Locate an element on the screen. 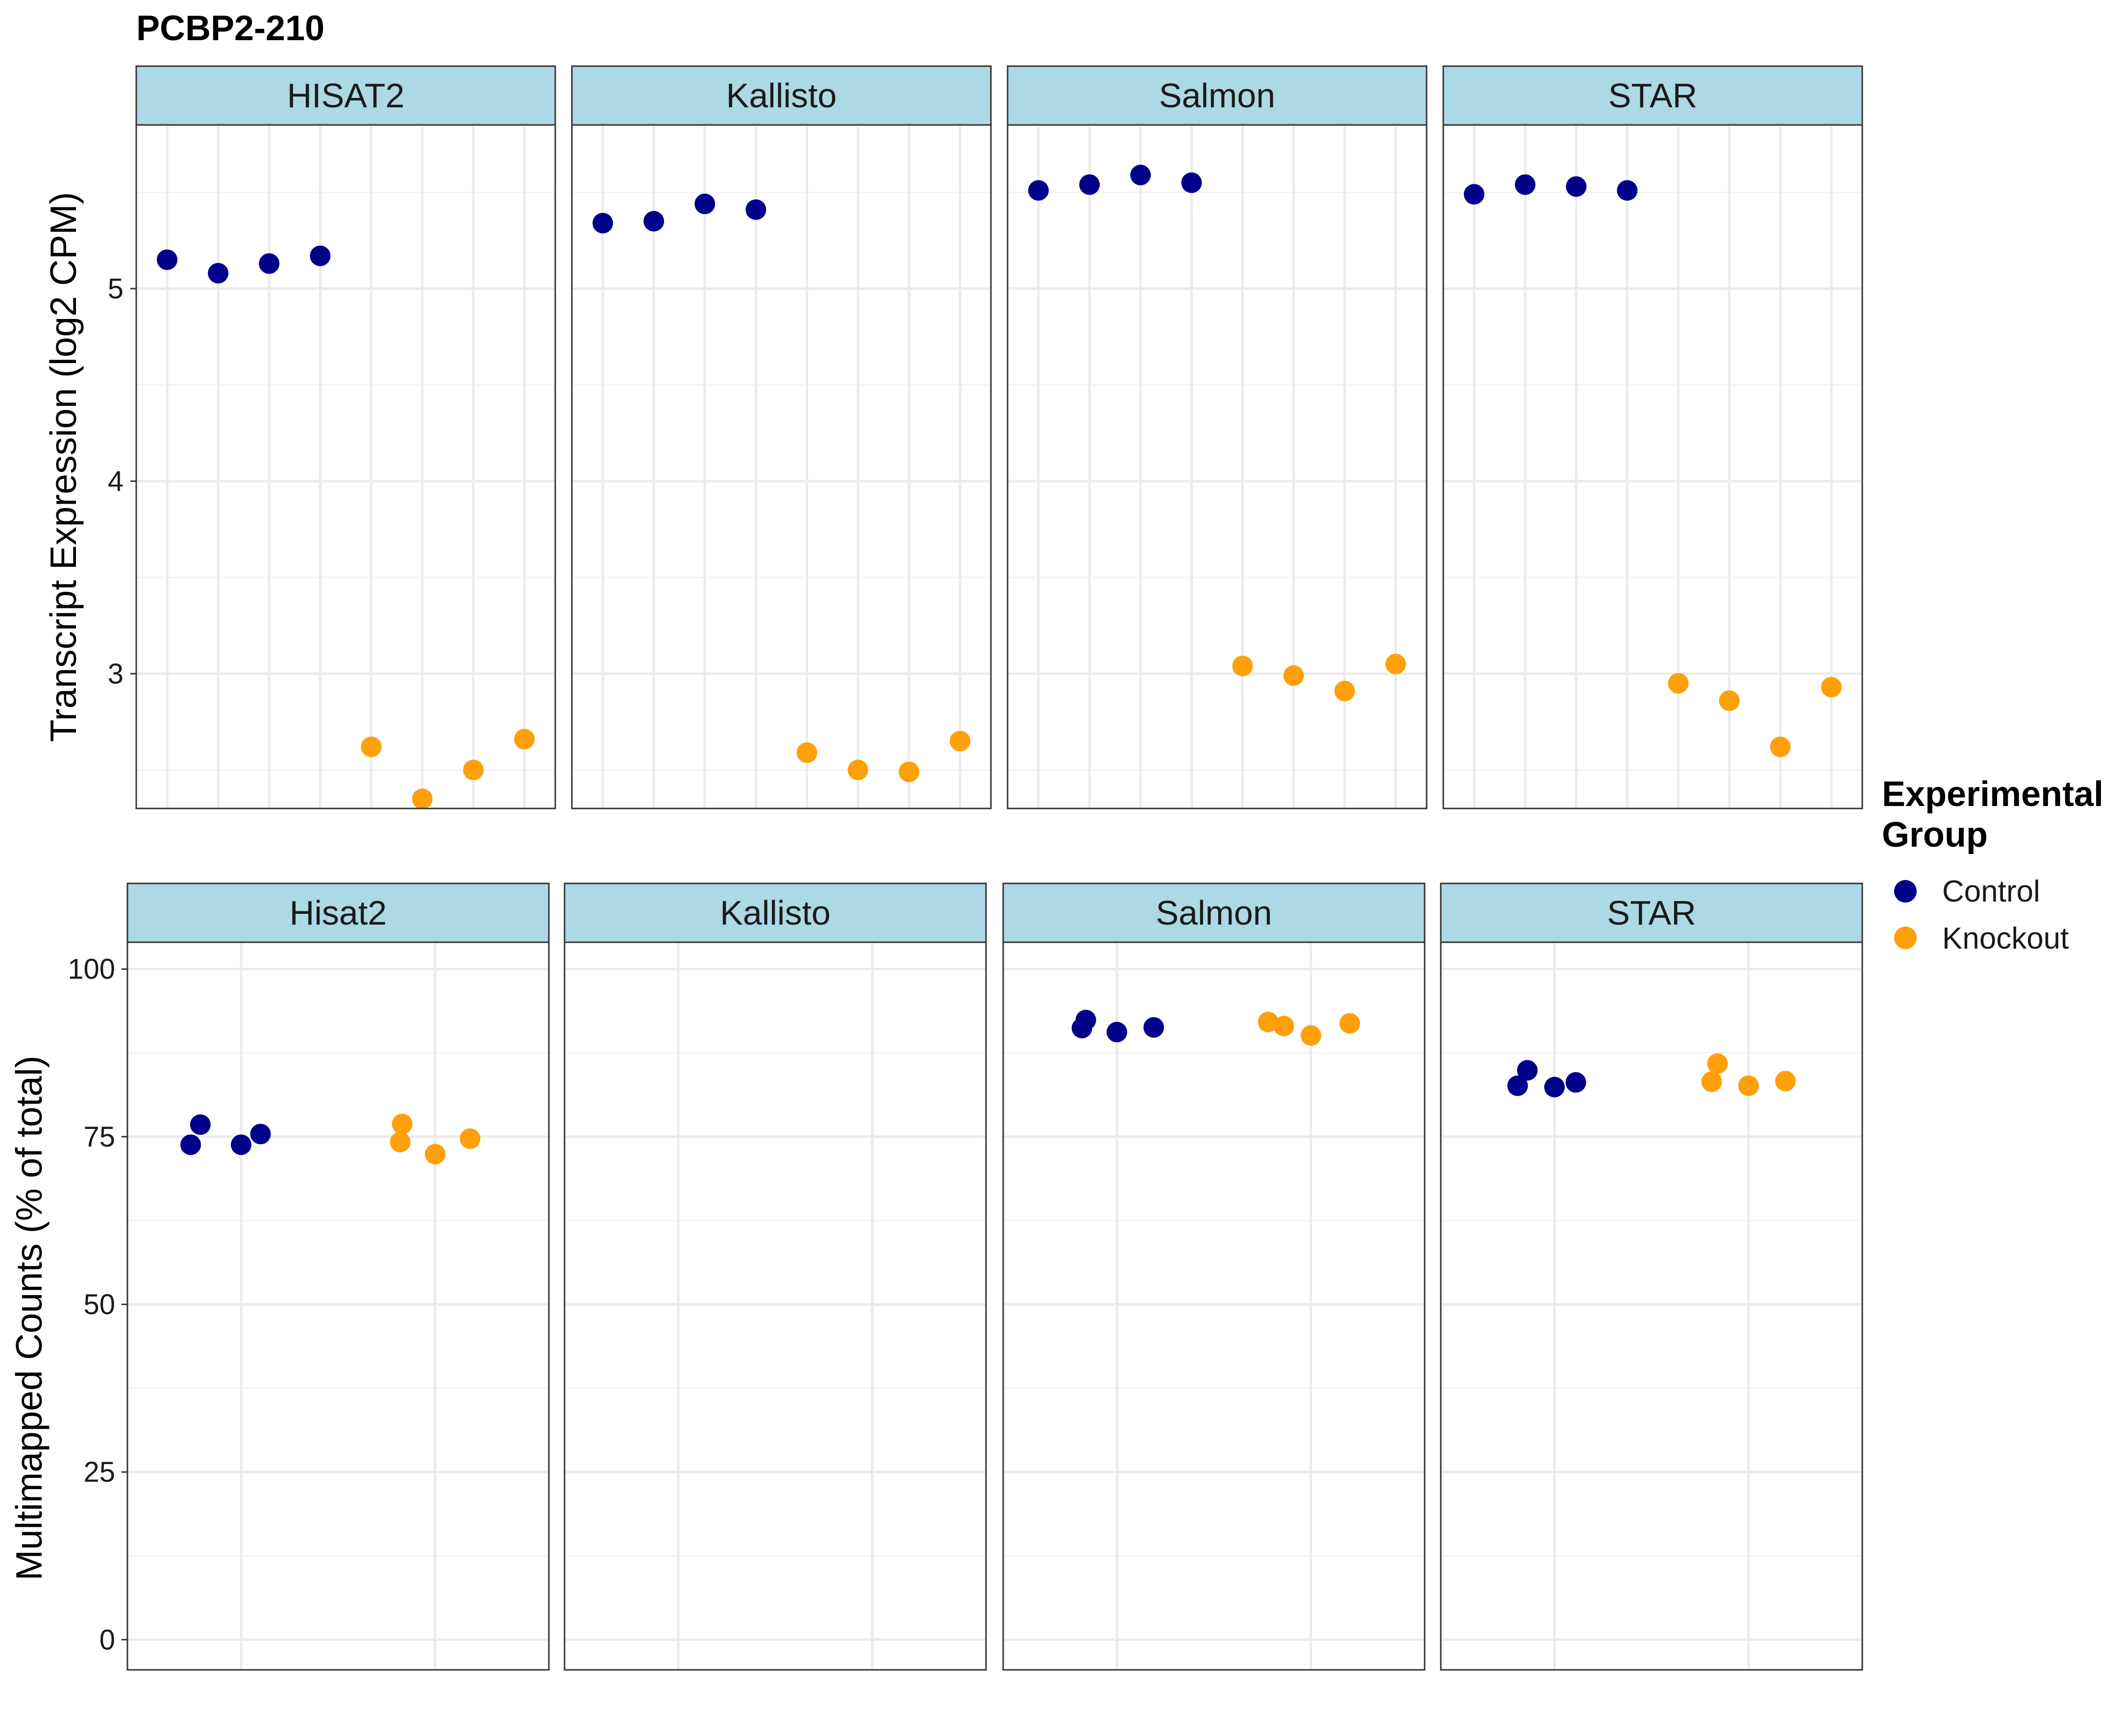  row-1-ytick-label-1: 25 is located at coordinates (99, 1472).